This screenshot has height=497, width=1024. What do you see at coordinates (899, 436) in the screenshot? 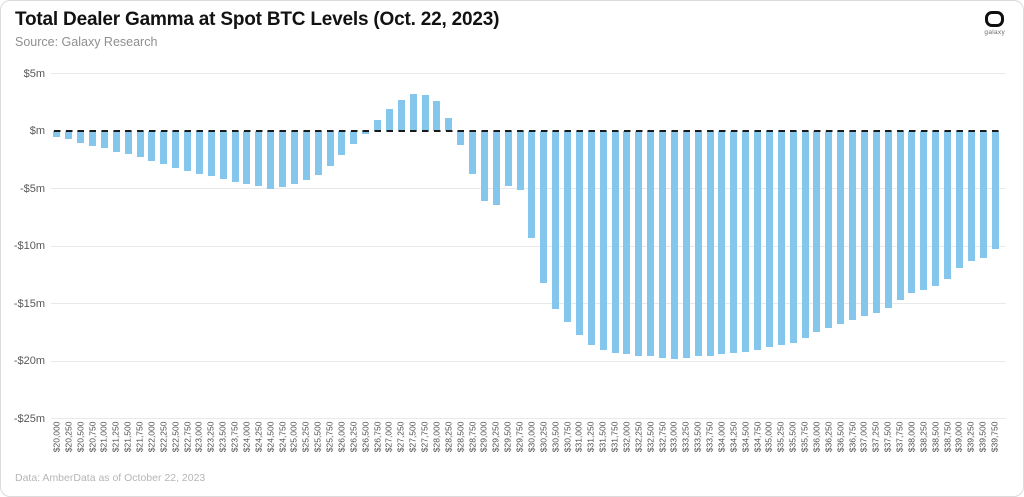
I see `x-axis-tick-label: $37,750` at bounding box center [899, 436].